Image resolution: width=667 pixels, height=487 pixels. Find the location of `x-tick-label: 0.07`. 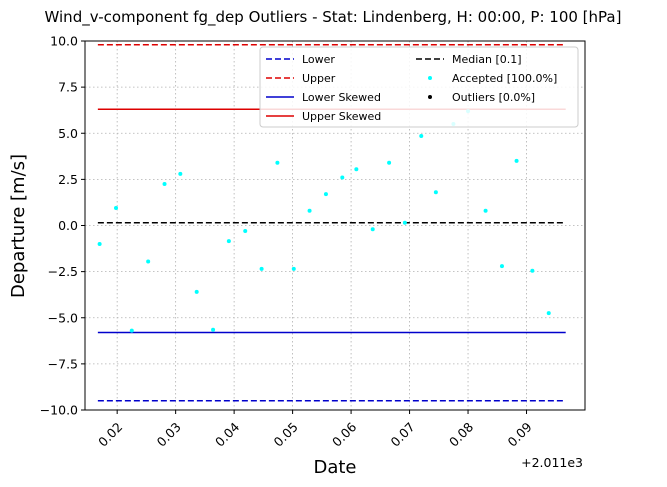

x-tick-label: 0.07 is located at coordinates (403, 434).